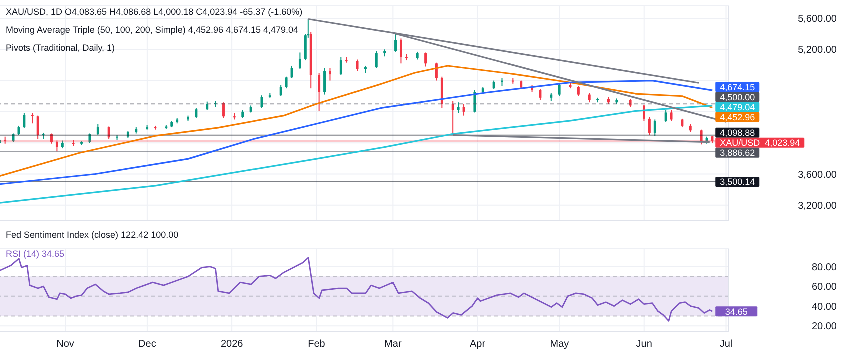  Describe the element at coordinates (478, 344) in the screenshot. I see `x-tick-label: Apr` at that location.